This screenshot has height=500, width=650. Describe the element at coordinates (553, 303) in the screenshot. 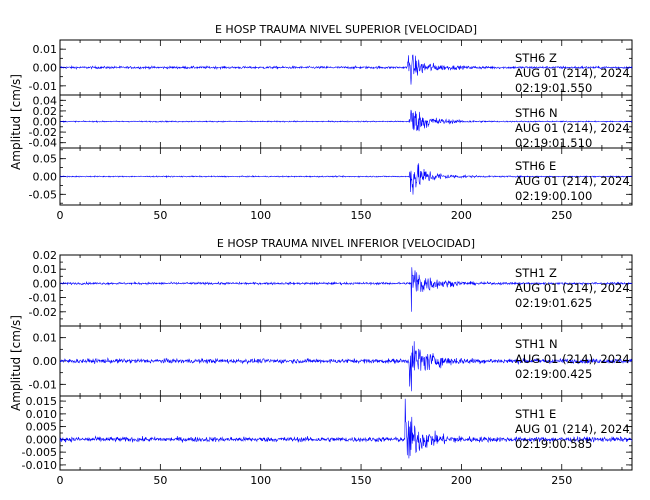

I see `time-label: 02:19:01.625` at that location.